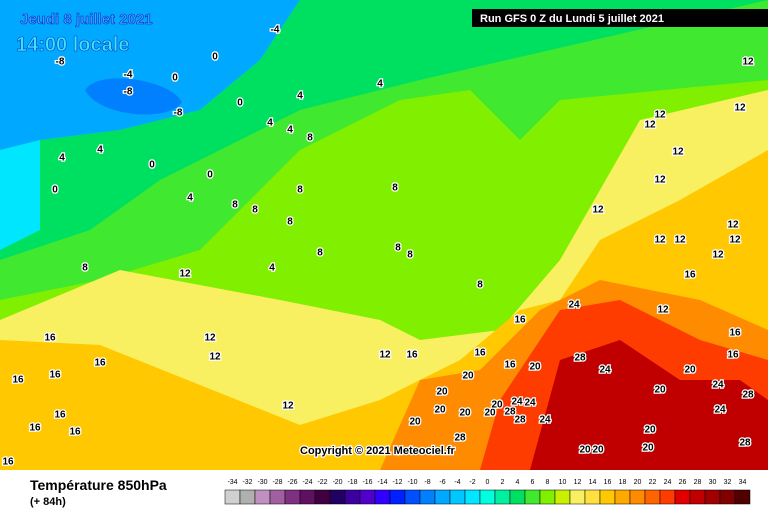 The width and height of the screenshot is (768, 517). What do you see at coordinates (322, 482) in the screenshot?
I see `scale-tick-label: -22` at bounding box center [322, 482].